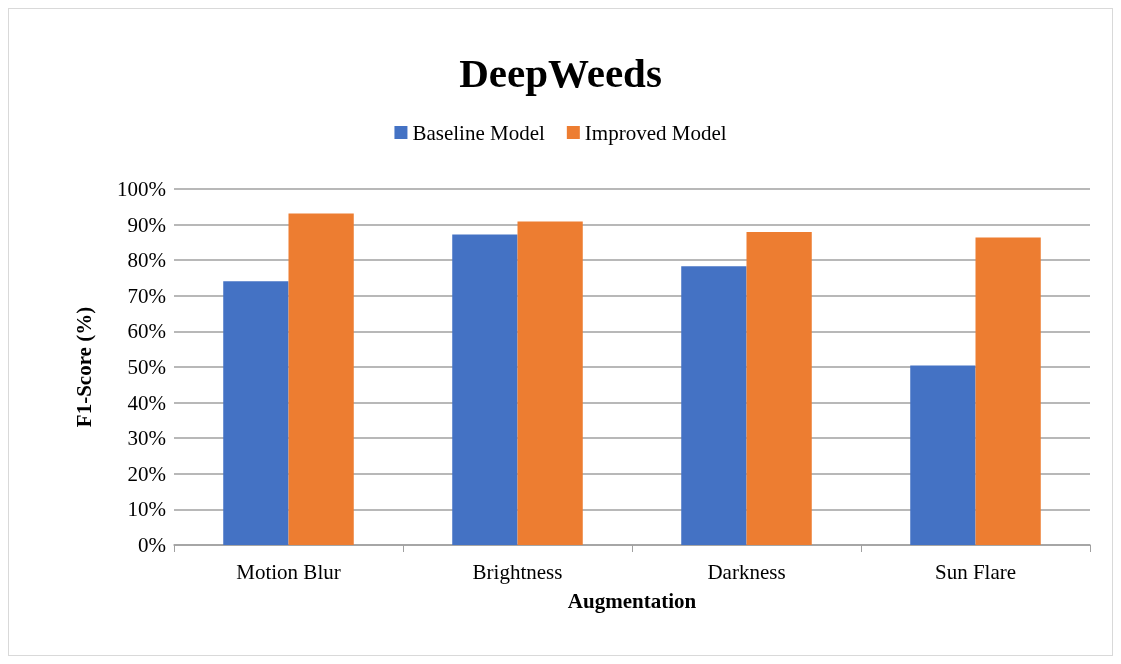  I want to click on y-tick-label: 70%, so click(146, 295).